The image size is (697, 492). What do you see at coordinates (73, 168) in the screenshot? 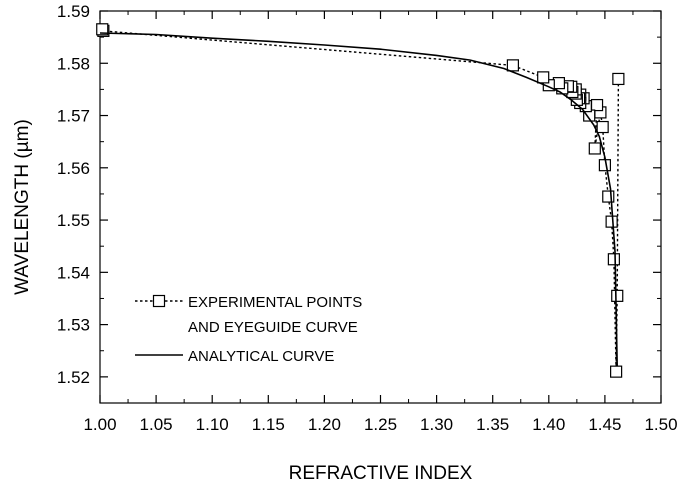
I see `y-tick-label: 1.56` at bounding box center [73, 168].